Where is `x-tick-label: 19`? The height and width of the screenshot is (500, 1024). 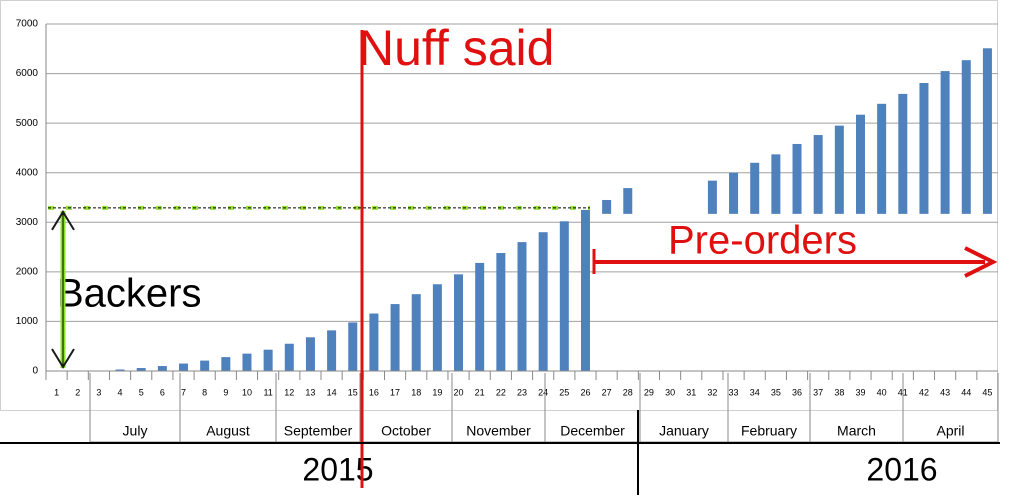
x-tick-label: 19 is located at coordinates (437, 392).